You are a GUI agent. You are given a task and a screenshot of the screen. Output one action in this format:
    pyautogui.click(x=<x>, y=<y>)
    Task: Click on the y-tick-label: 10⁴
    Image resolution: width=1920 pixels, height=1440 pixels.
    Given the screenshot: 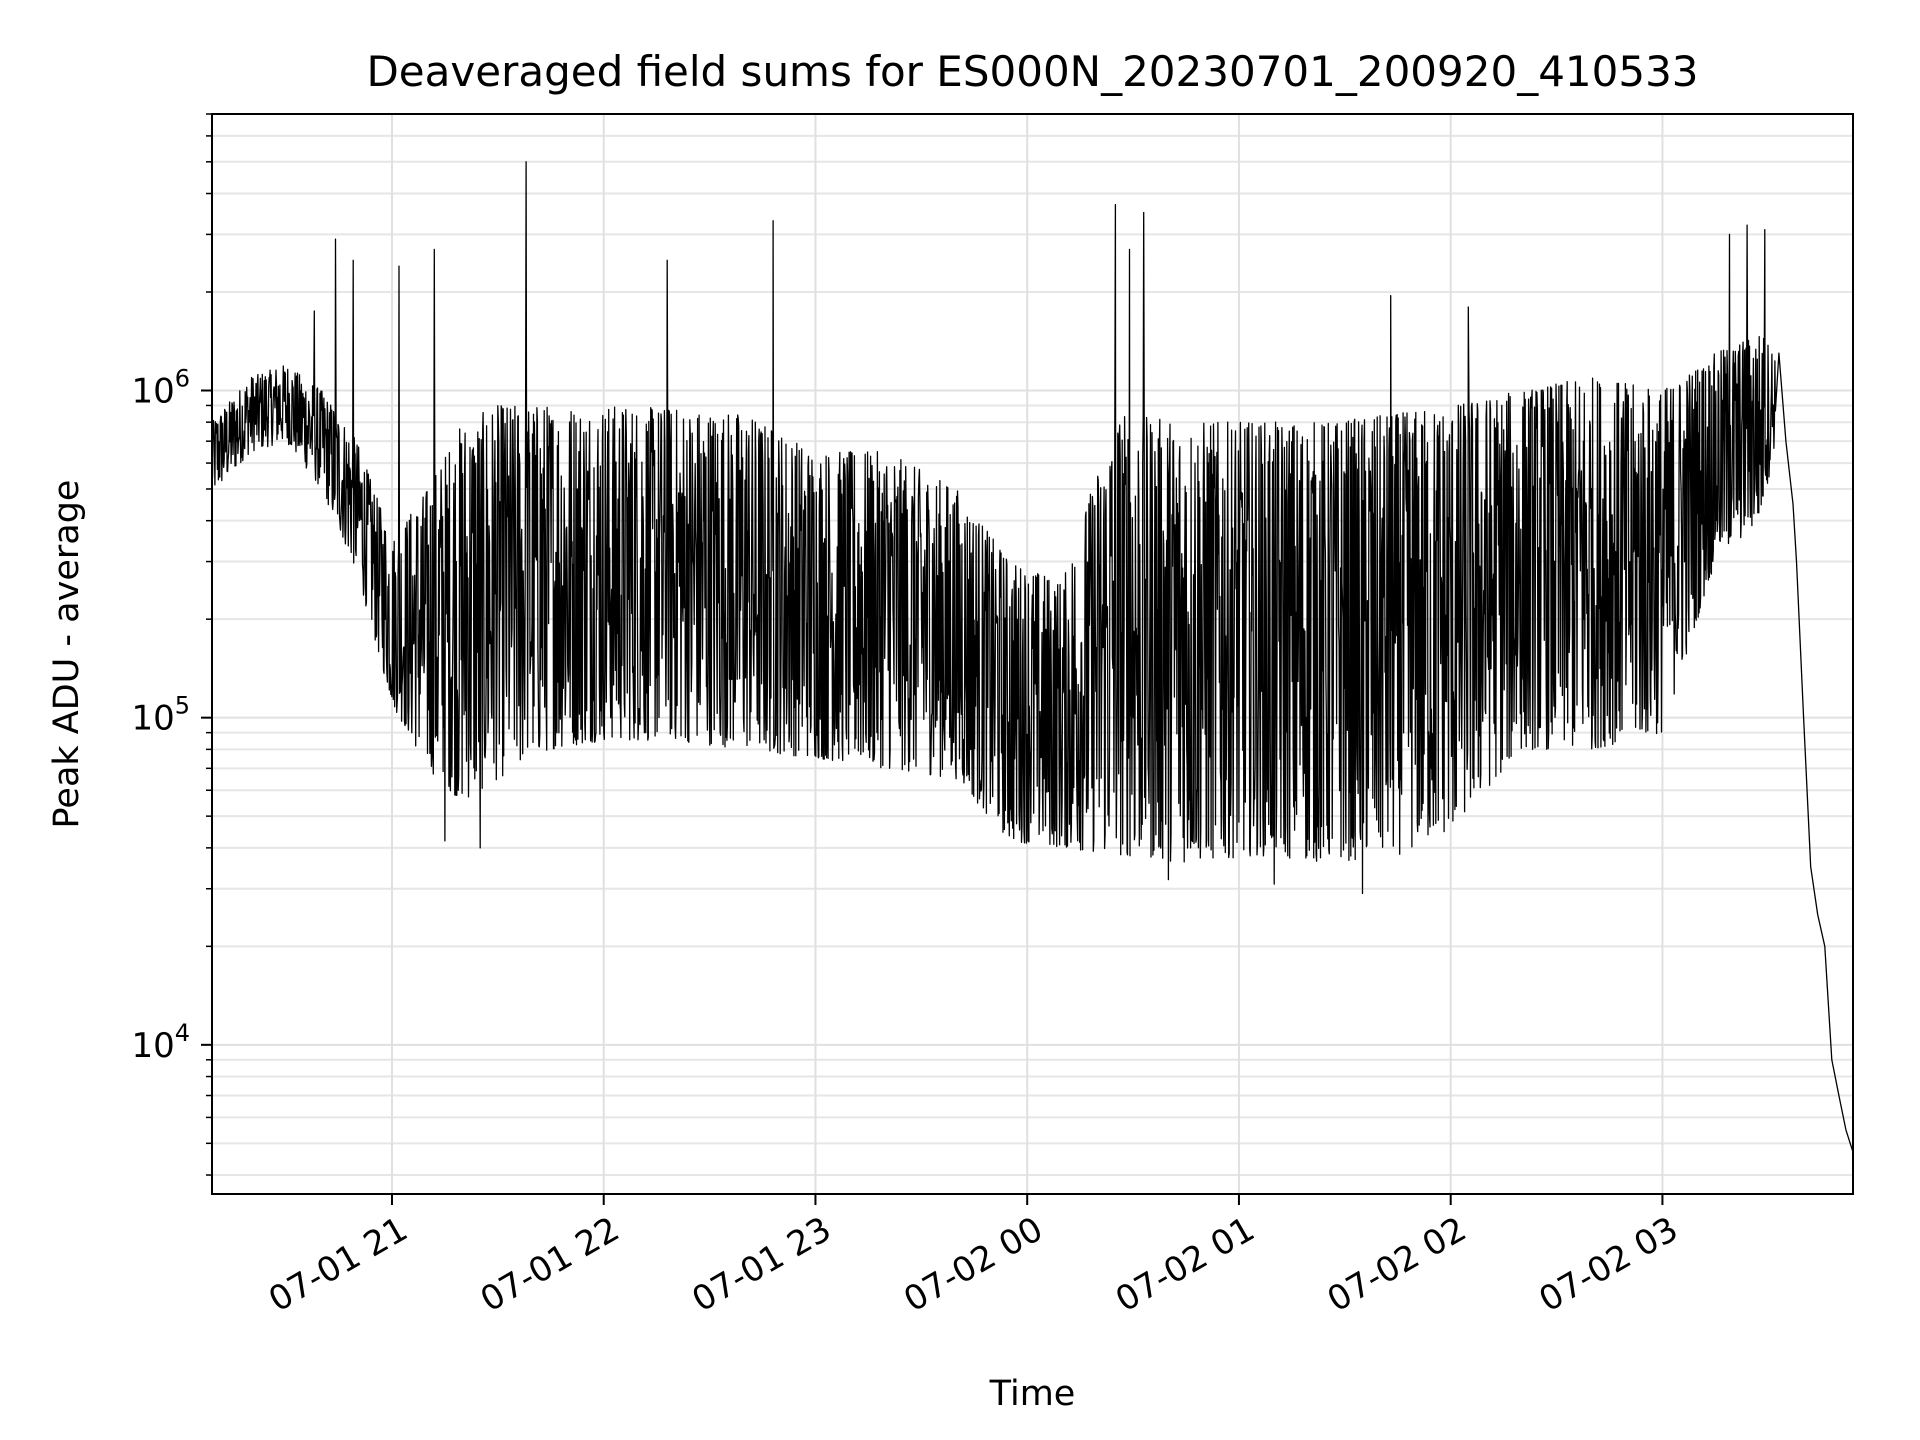 What is the action you would take?
    pyautogui.click(x=160, y=1042)
    